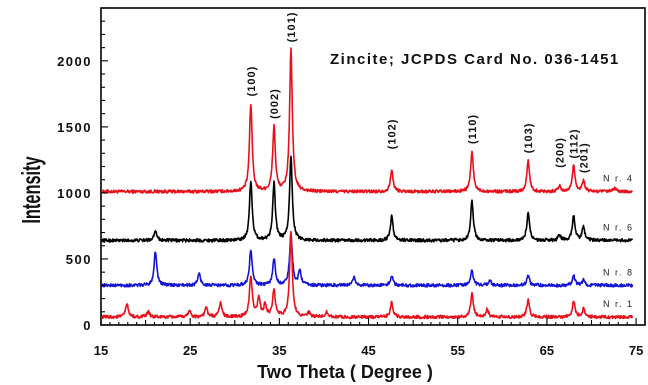 Image resolution: width=648 pixels, height=385 pixels. I want to click on peak-label: (103), so click(529, 138).